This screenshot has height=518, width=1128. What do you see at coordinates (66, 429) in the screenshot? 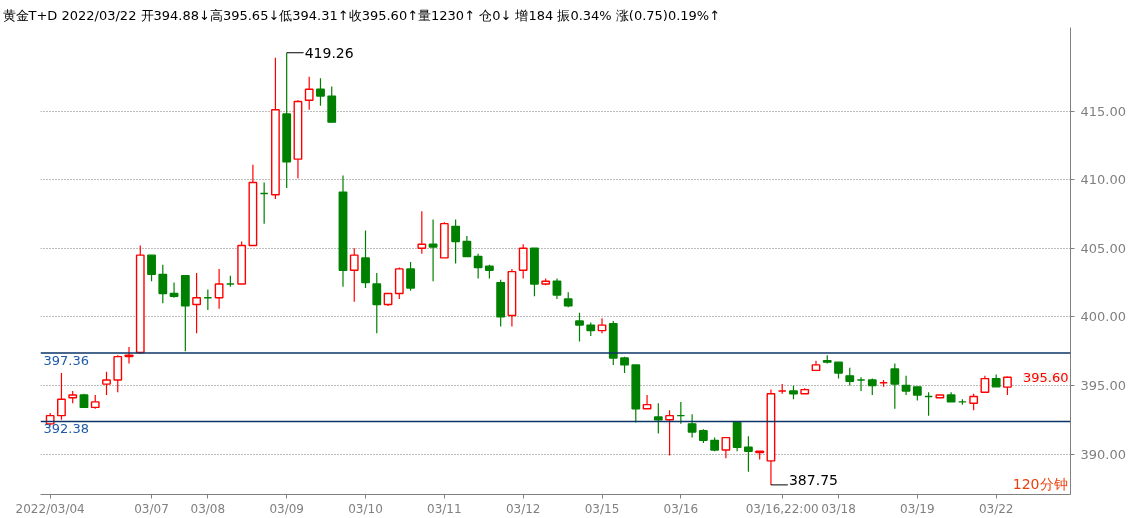
I see `ref-line-label: 392.38` at bounding box center [66, 429].